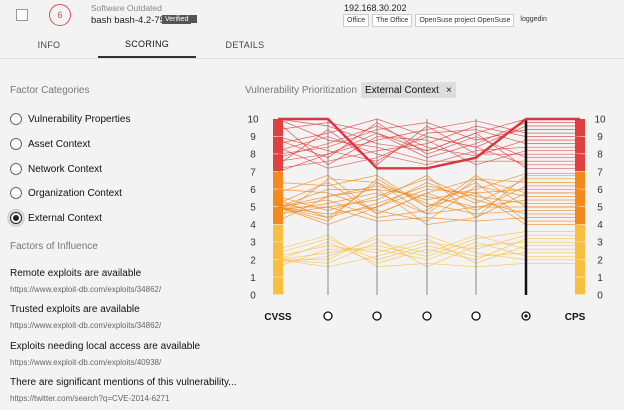 This screenshot has width=624, height=410. Describe the element at coordinates (600, 278) in the screenshot. I see `tick-label: 1` at that location.